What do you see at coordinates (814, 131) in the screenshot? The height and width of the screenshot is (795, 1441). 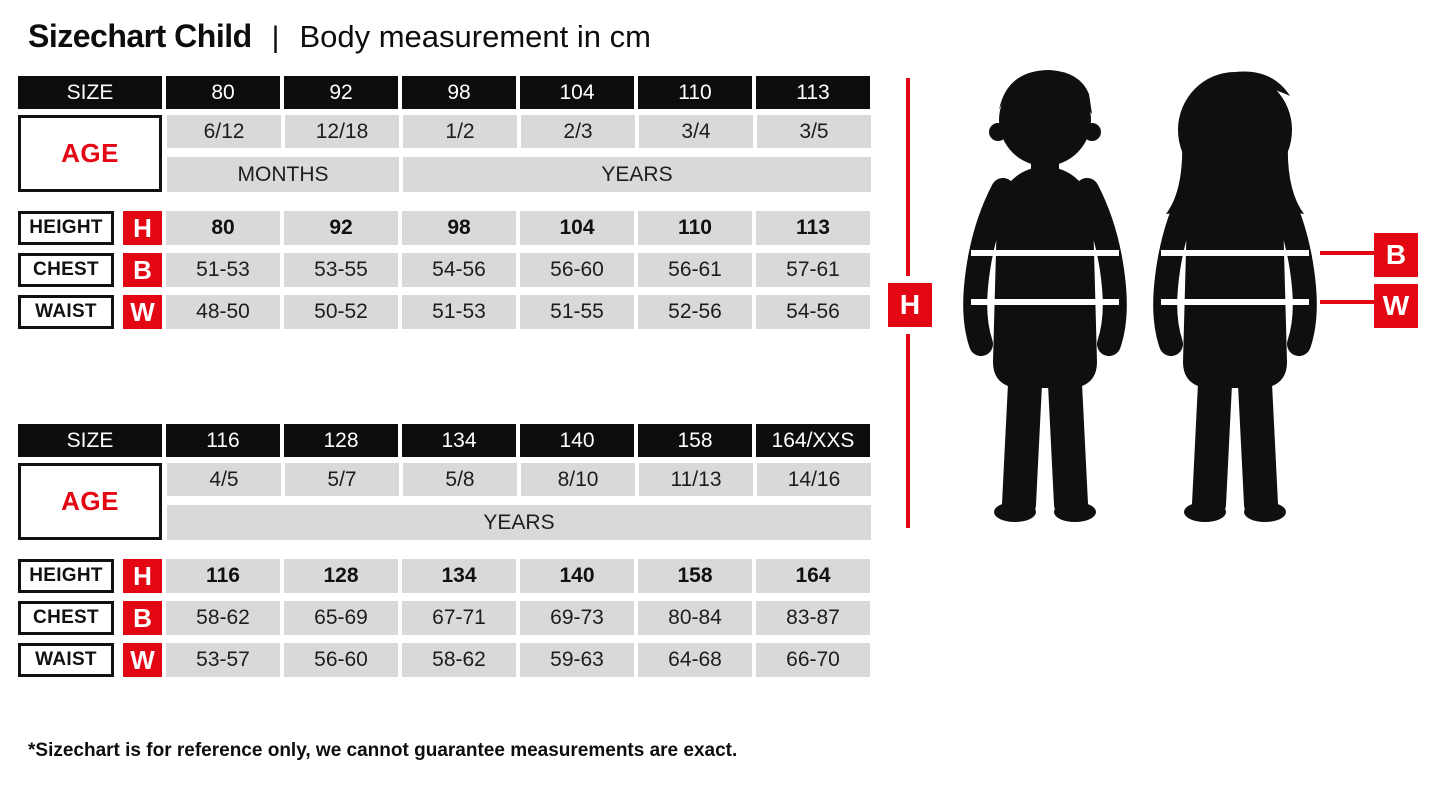 I see `age-value: 3/5` at bounding box center [814, 131].